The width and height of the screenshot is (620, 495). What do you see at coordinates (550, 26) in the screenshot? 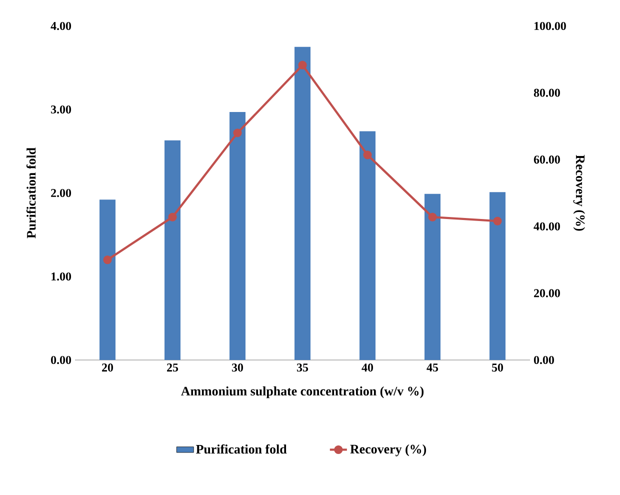
I see `y2-tick-label: 100.00` at bounding box center [550, 26].